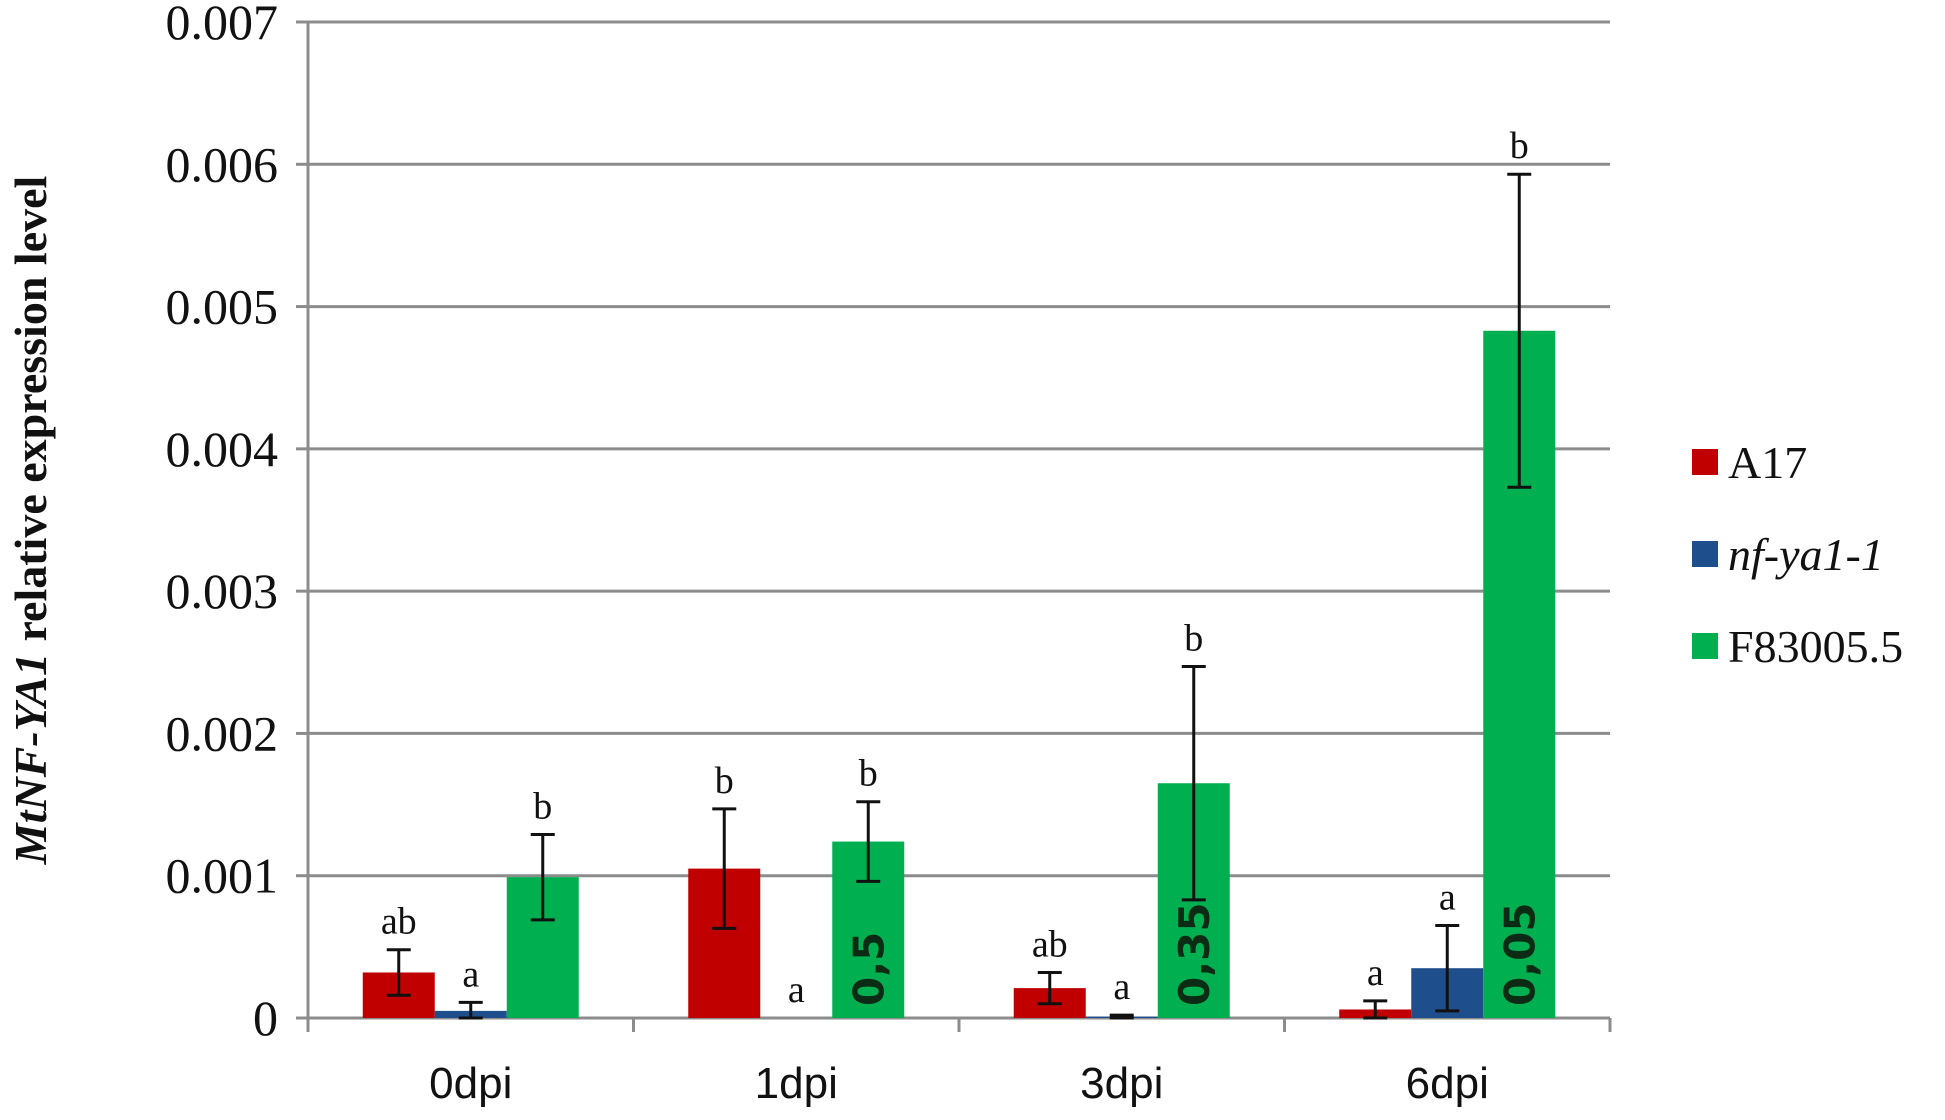  I want to click on x-category-label: 3dpi, so click(1121, 1083).